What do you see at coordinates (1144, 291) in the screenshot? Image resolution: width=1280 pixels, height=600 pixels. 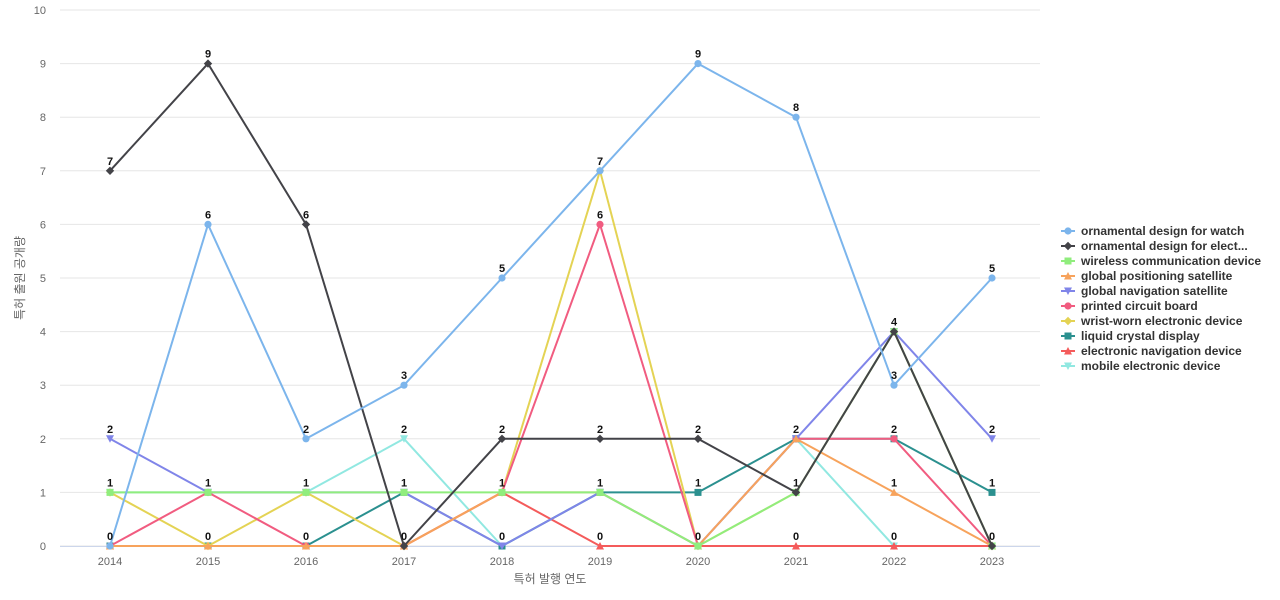 I see `legend-item-global-navigation-satellite: global navigation satellite` at bounding box center [1144, 291].